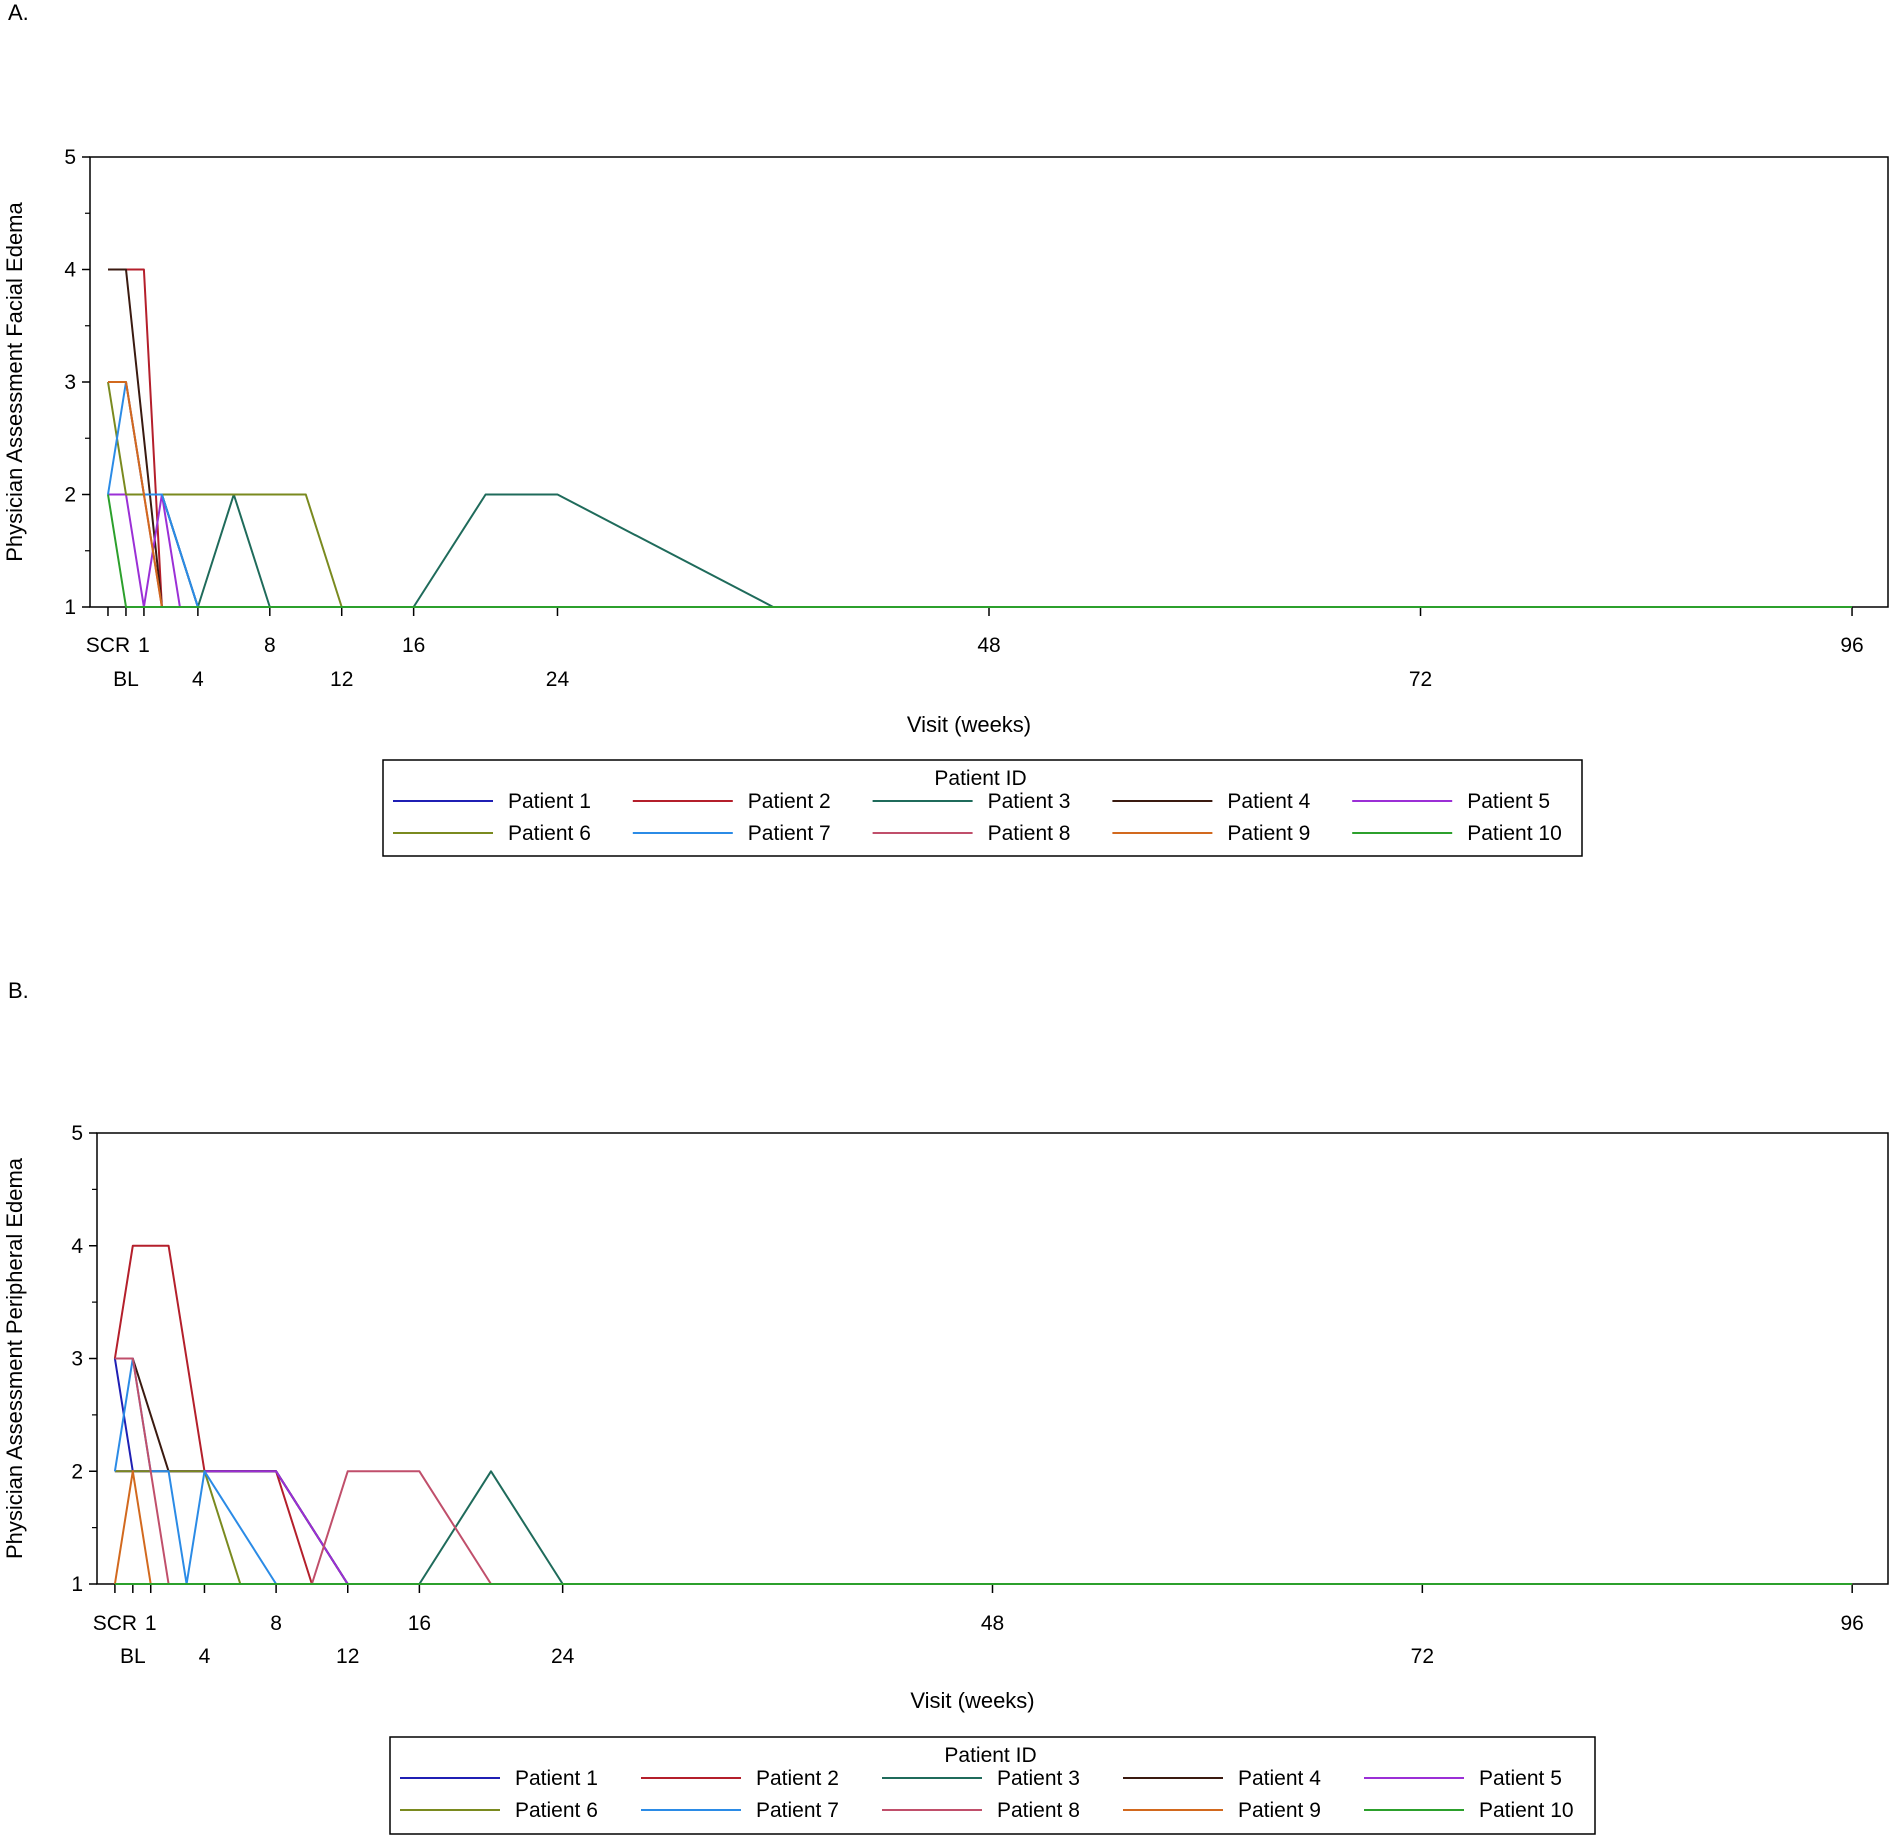 The height and width of the screenshot is (1835, 1889). Describe the element at coordinates (14, 381) in the screenshot. I see `y-axis-label: Physician Assessment Facial Edema` at that location.